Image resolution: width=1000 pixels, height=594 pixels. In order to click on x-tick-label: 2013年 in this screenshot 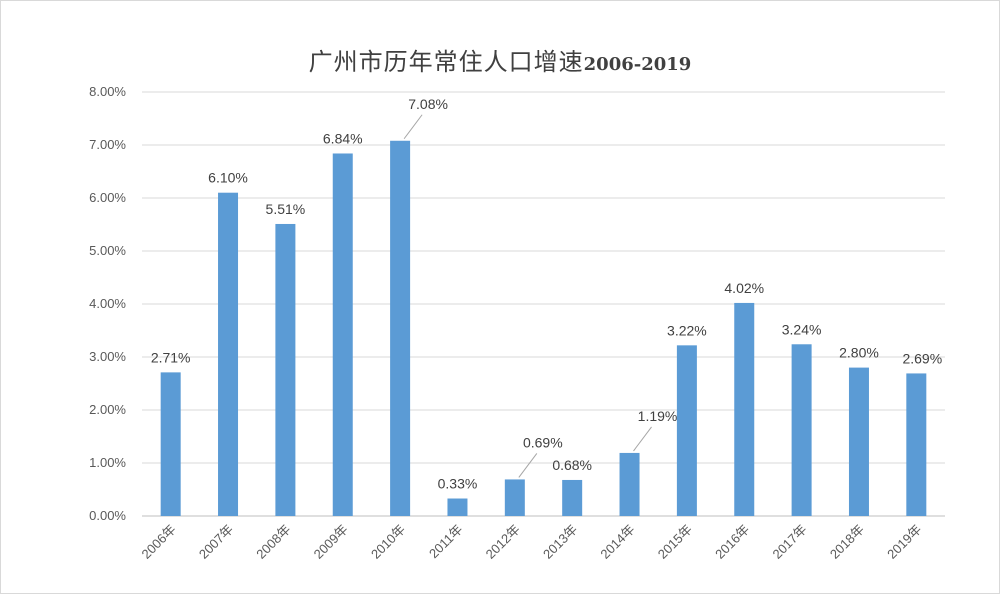, I will do `click(560, 542)`.